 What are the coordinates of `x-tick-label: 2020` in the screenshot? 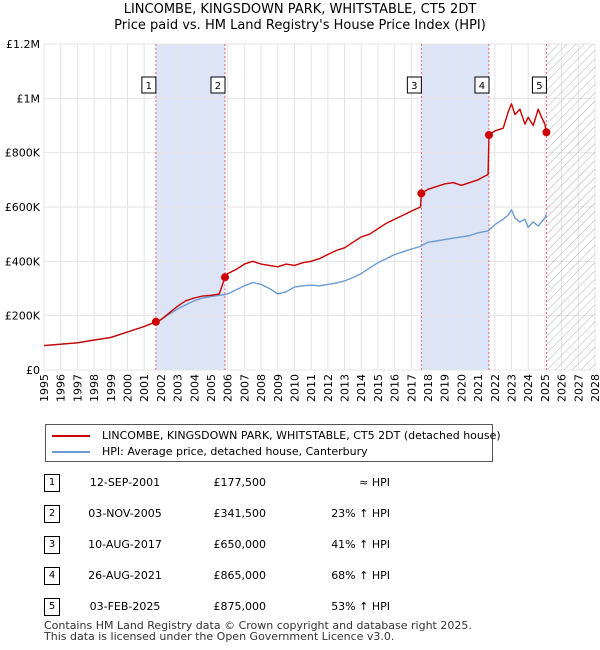 It's located at (461, 388).